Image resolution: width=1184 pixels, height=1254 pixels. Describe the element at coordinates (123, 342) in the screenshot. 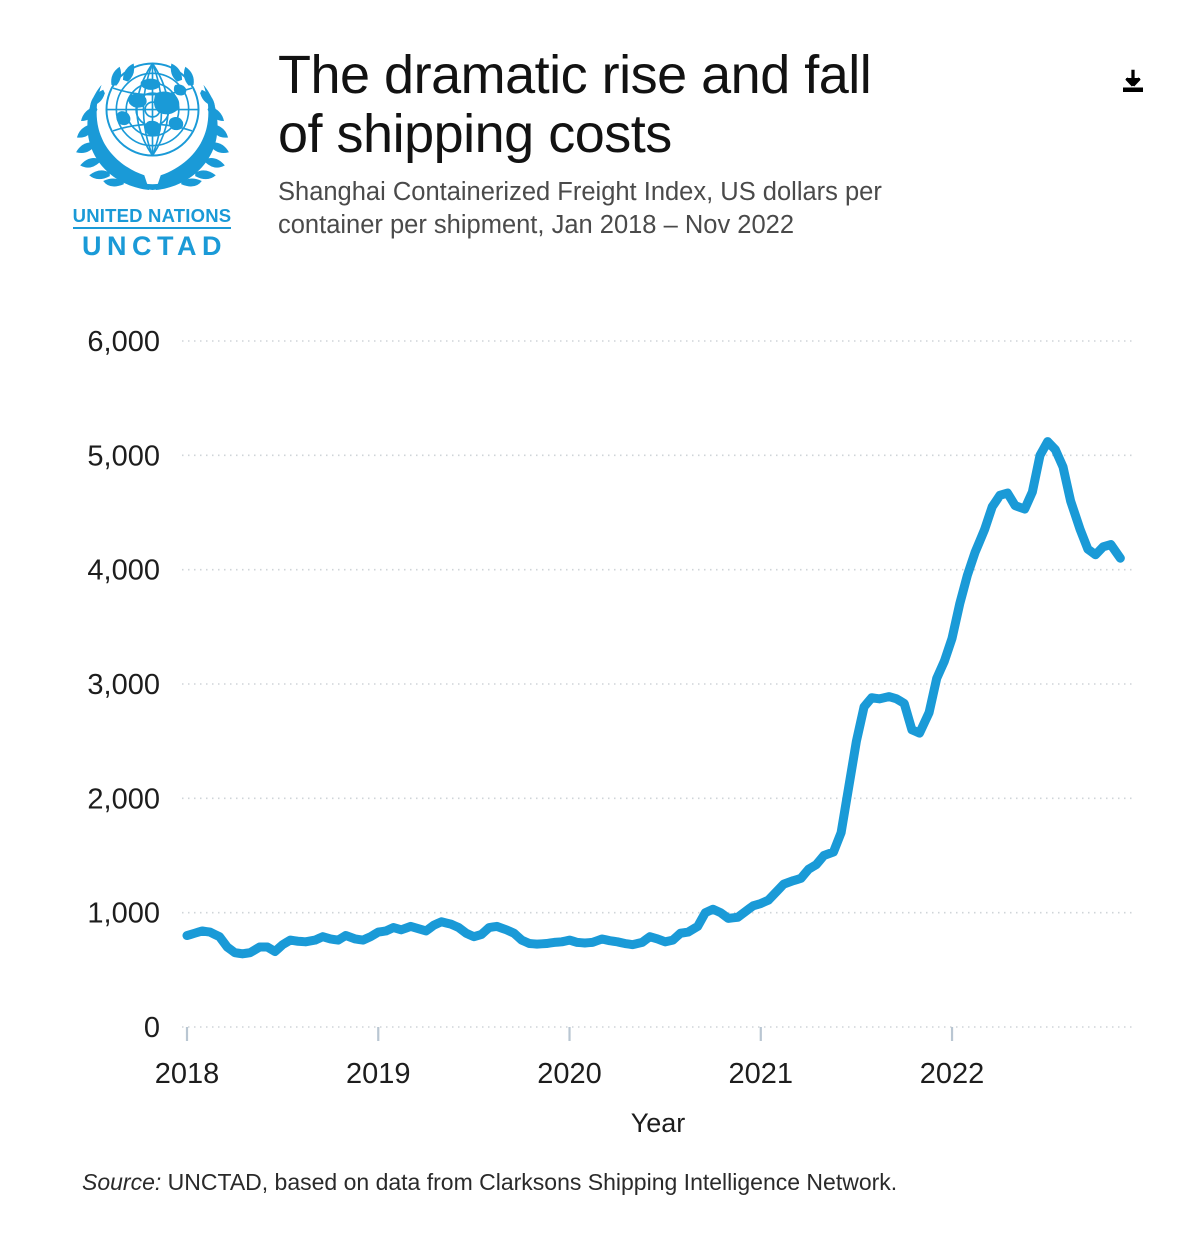

I see `y-axis-tick-label: 6,000` at that location.